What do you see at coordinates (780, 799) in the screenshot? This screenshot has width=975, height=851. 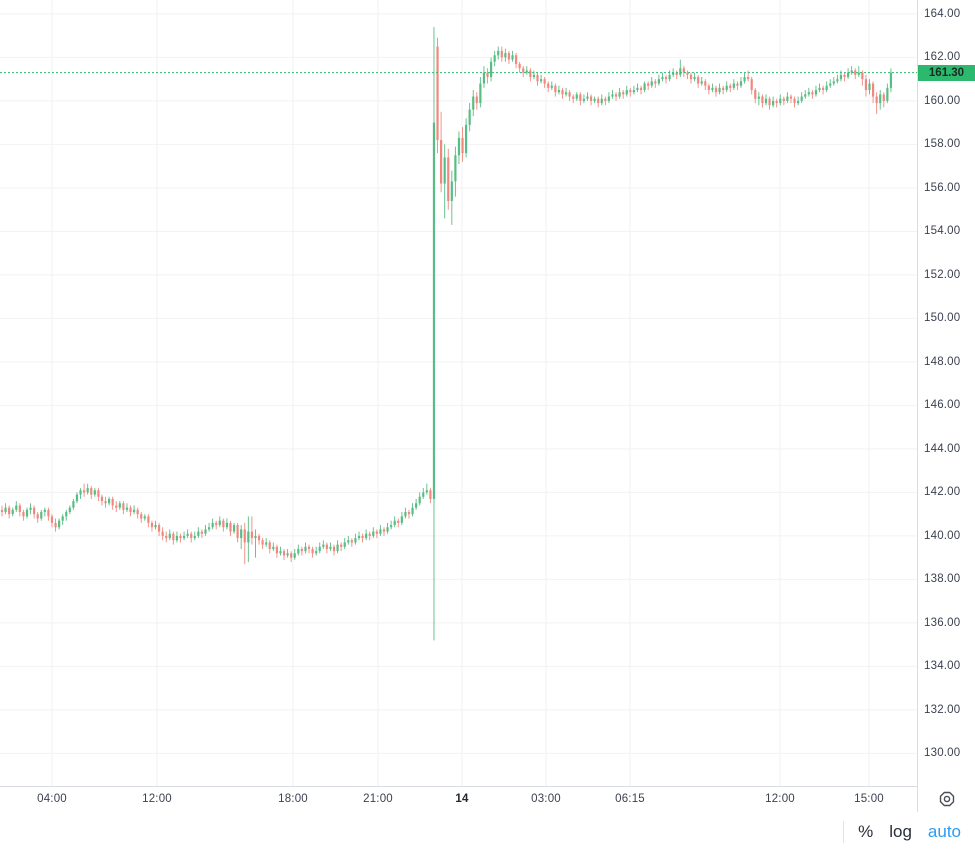 I see `time-tick-label: 12:00` at bounding box center [780, 799].